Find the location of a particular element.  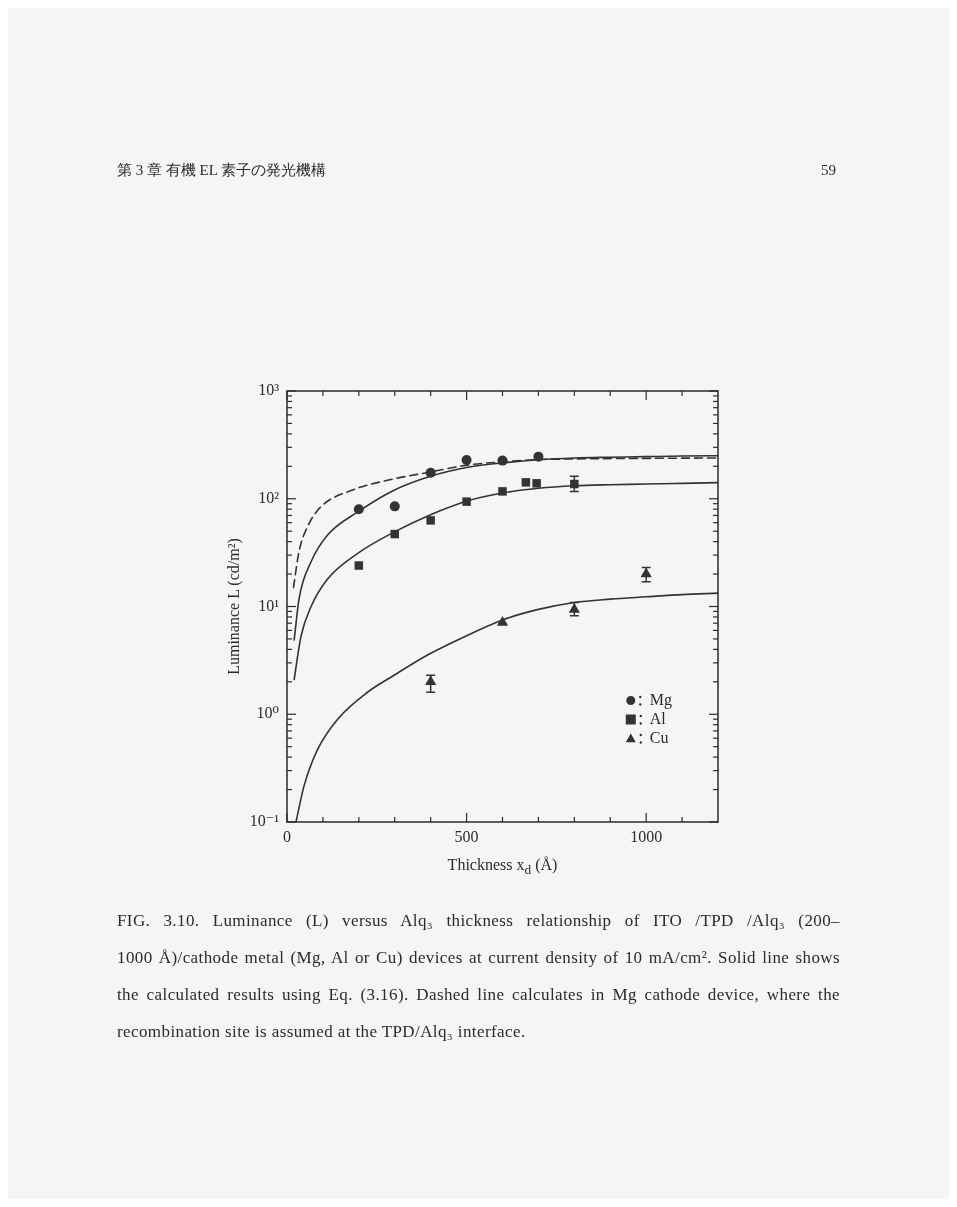

x-axis-title: Thickness x$_{d}$ (Å) is located at coordinates (502, 867).